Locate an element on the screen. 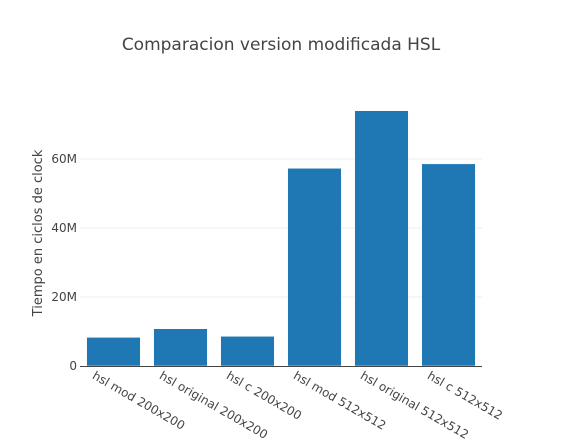  chart-title: Comparacion version modificada HSL is located at coordinates (281, 45).